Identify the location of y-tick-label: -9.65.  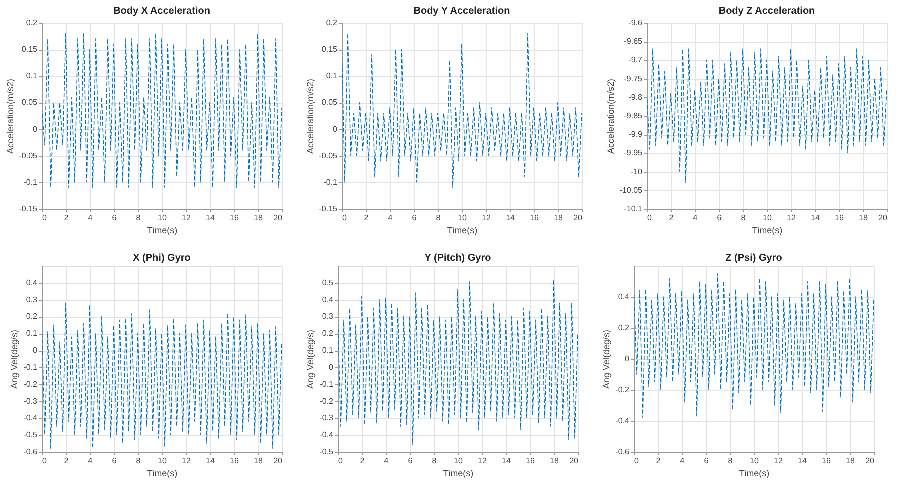
(634, 41).